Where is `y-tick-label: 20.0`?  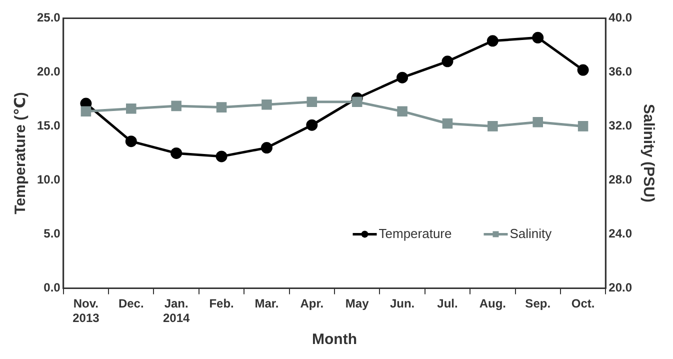 y-tick-label: 20.0 is located at coordinates (48, 71).